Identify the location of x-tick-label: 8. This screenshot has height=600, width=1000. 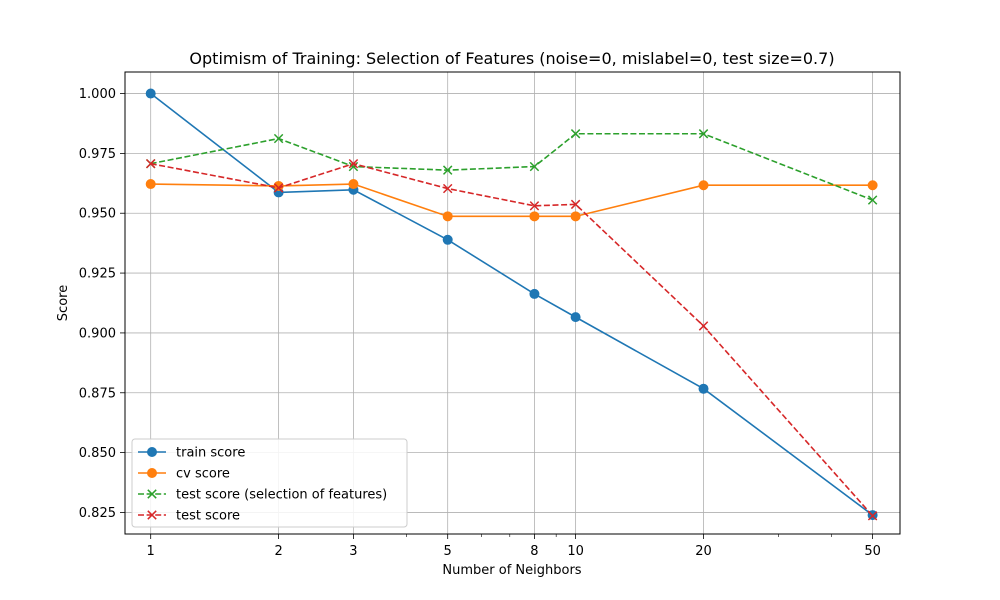
(534, 551).